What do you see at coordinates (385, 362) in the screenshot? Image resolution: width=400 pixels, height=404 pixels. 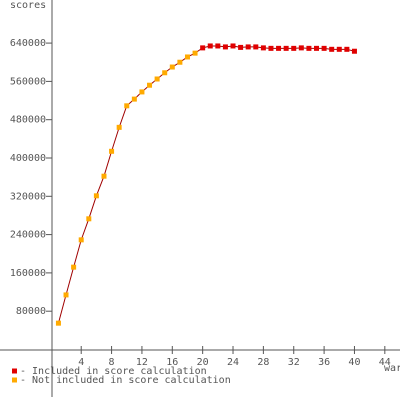 I see `x-tick-label: 44` at bounding box center [385, 362].